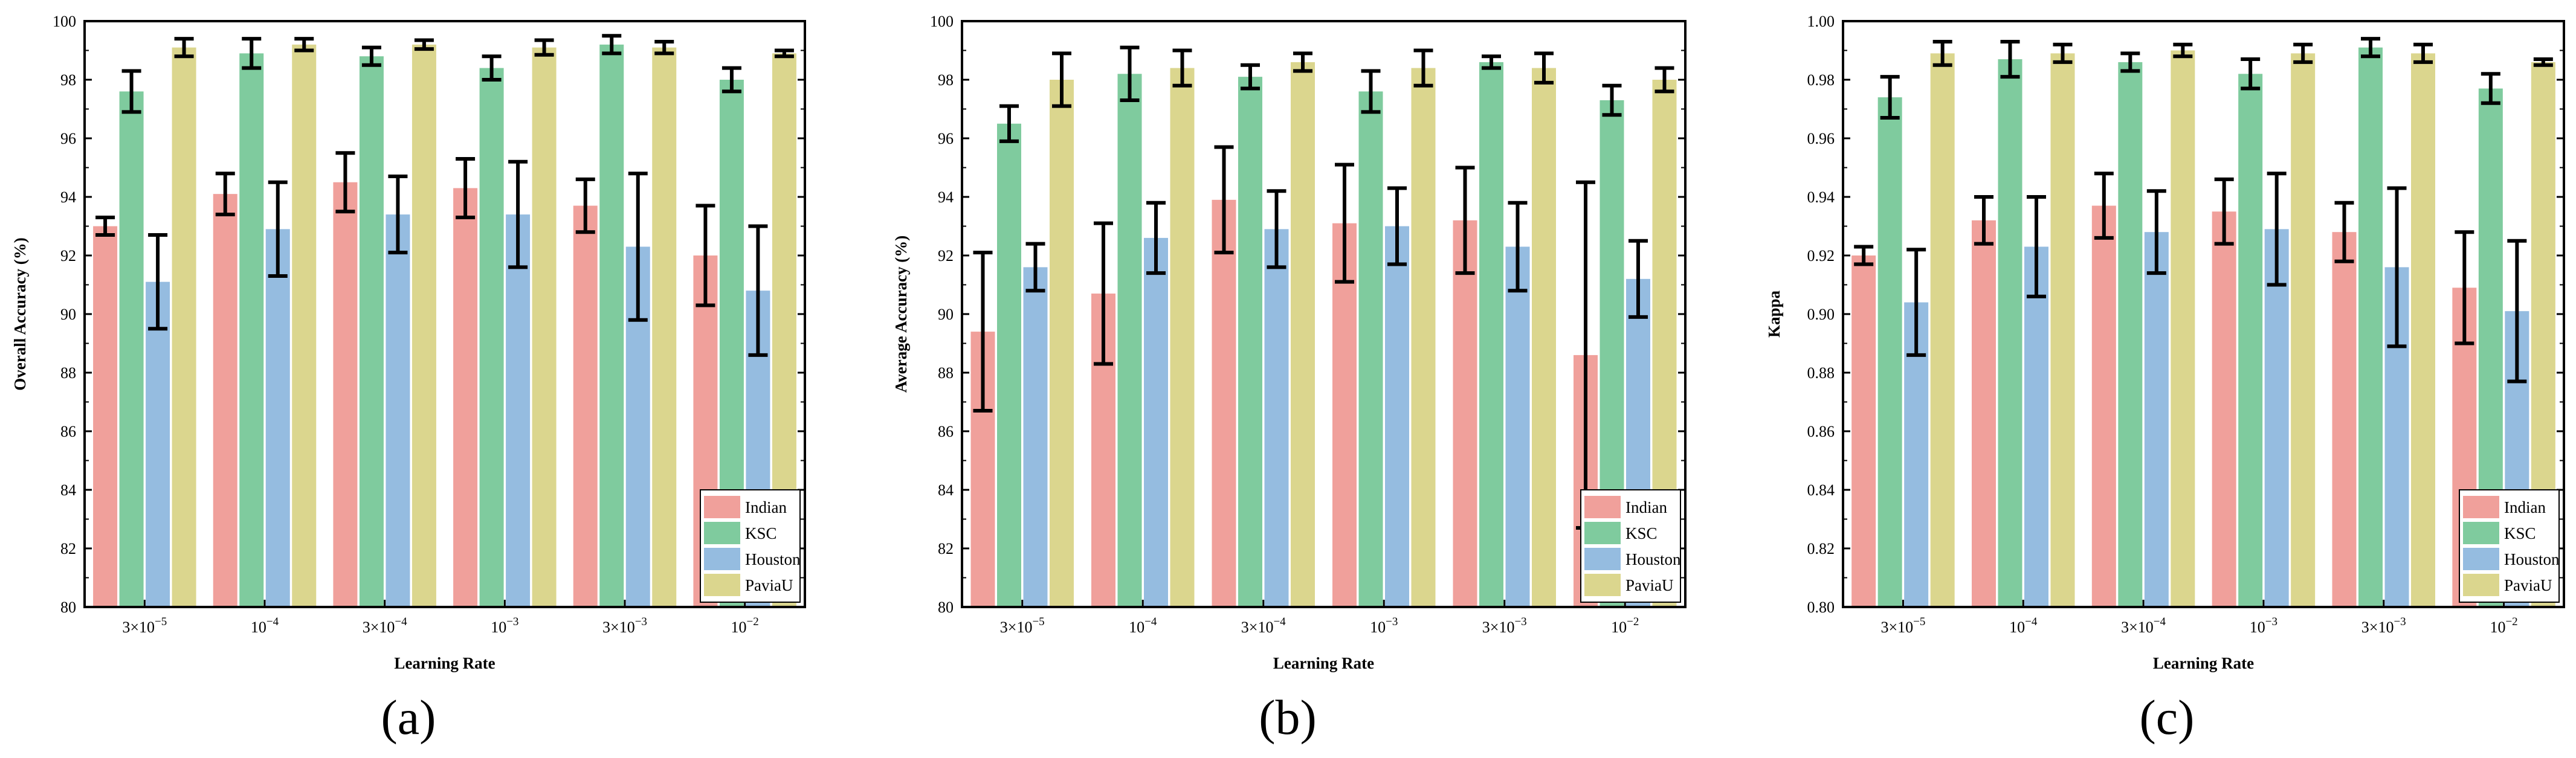  Describe the element at coordinates (1821, 432) in the screenshot. I see `y-tick-label: 0.86` at that location.